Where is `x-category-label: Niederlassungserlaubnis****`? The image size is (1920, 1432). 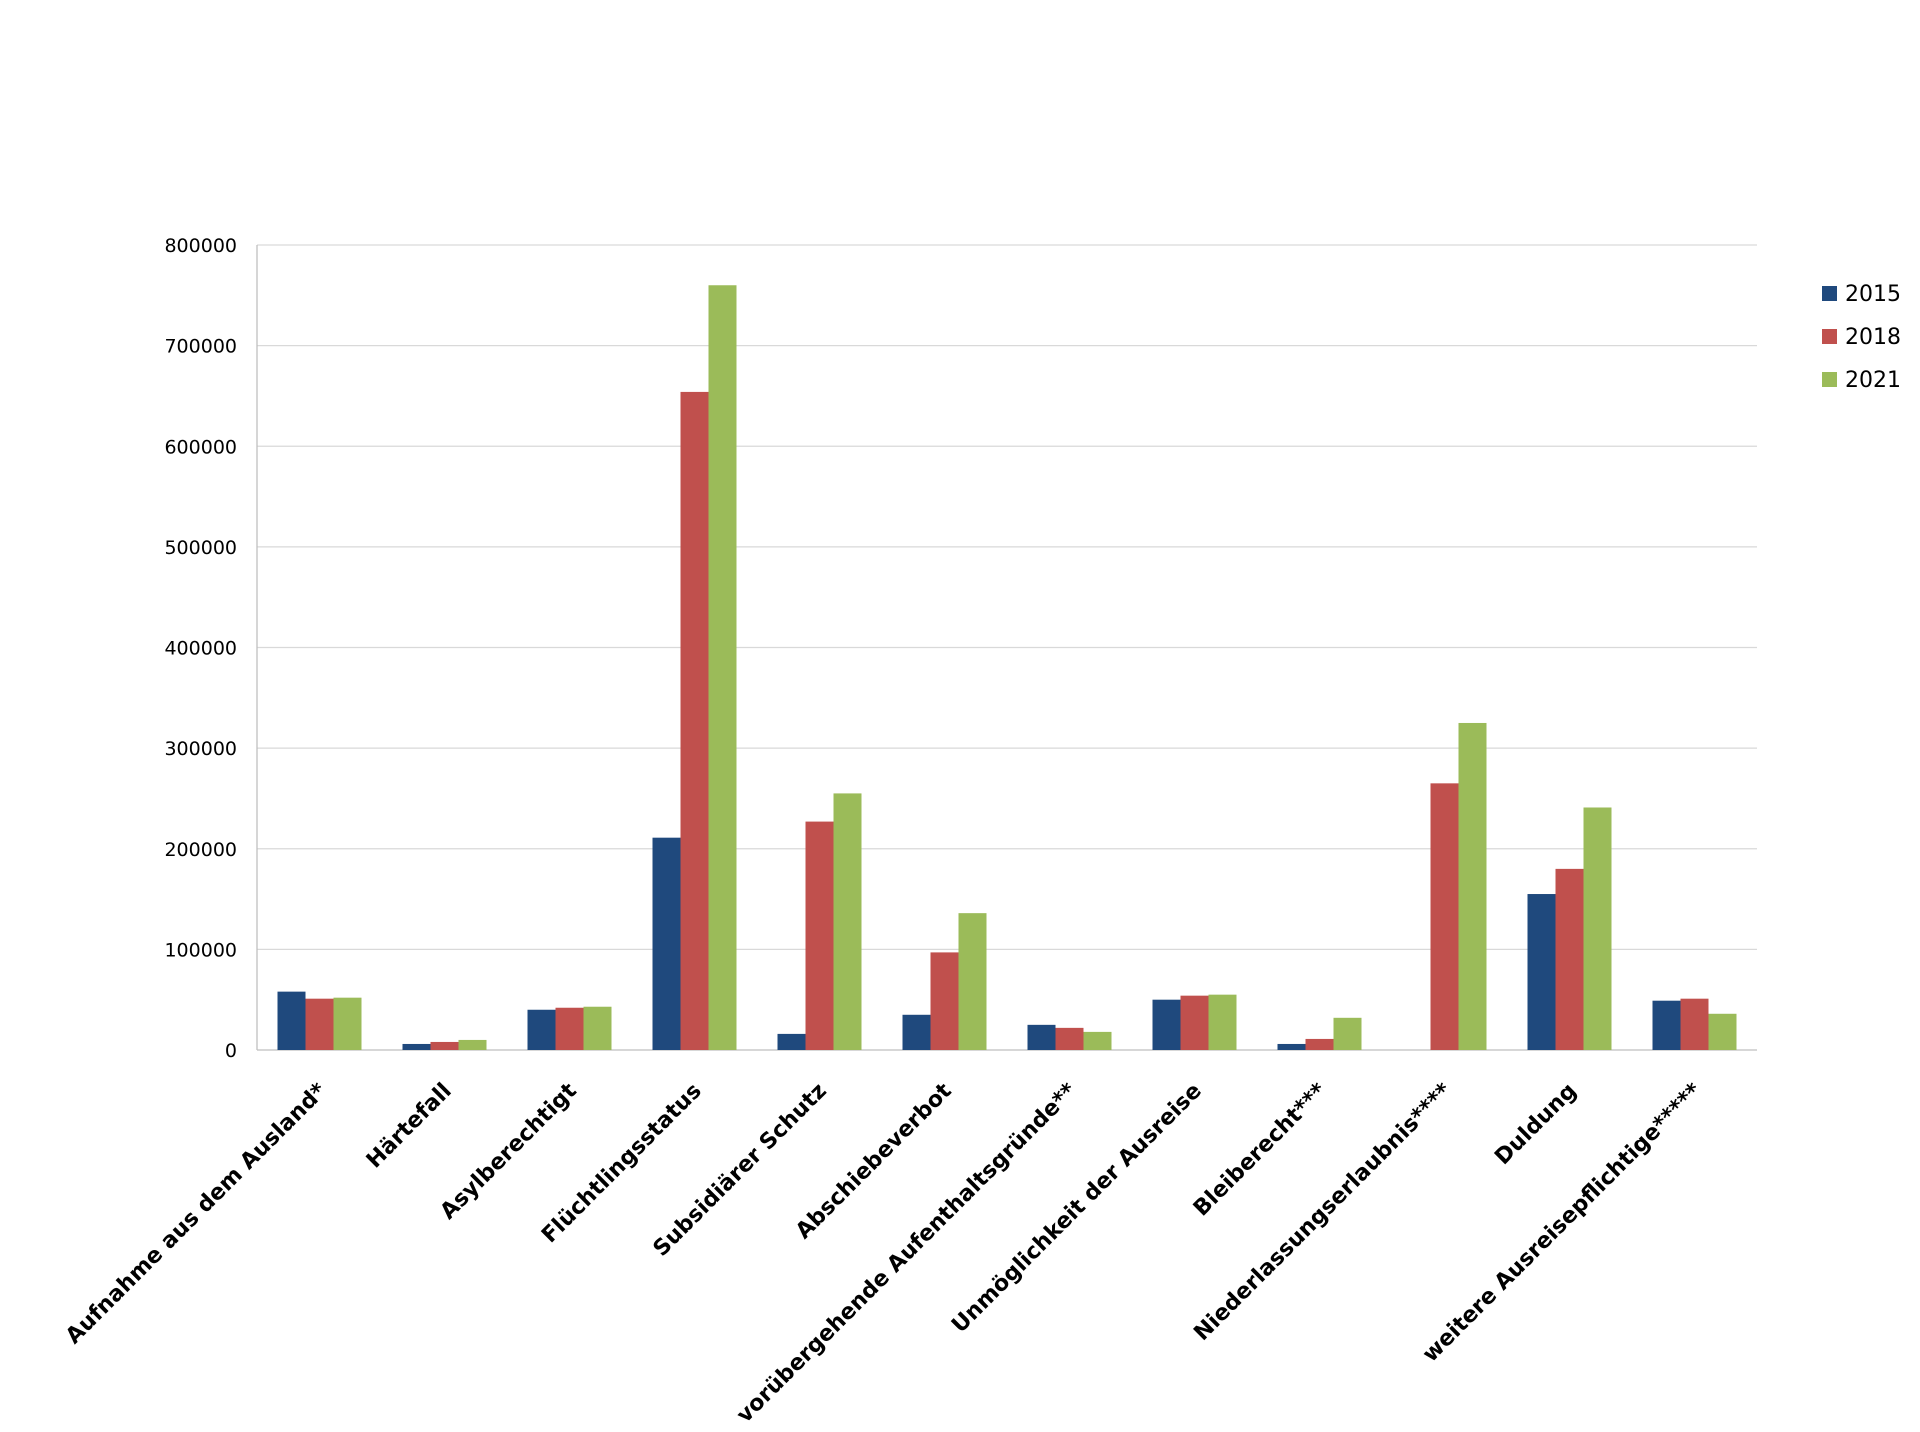 x-category-label: Niederlassungserlaubnis**** is located at coordinates (1323, 1212).